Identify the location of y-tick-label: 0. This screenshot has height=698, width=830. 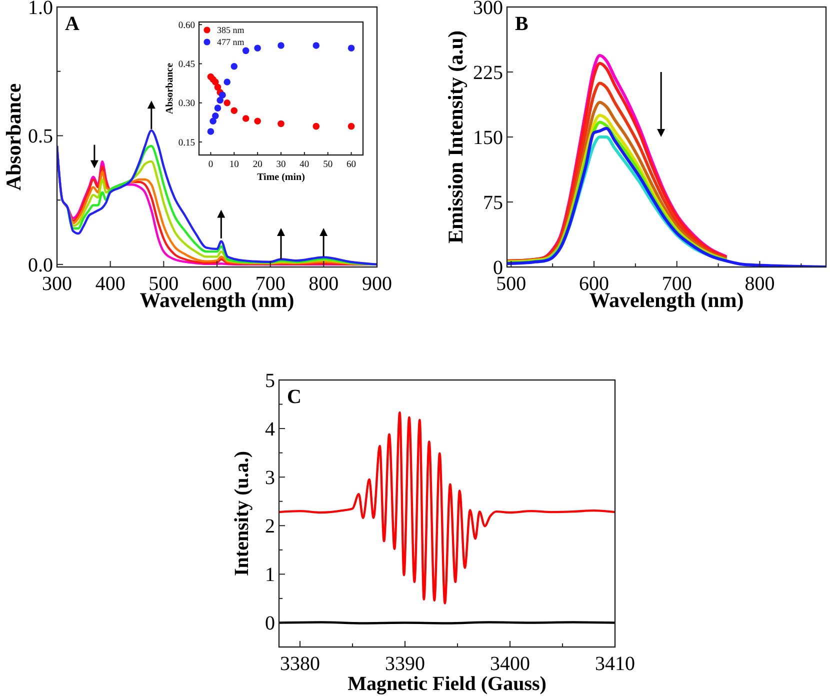
(270, 623).